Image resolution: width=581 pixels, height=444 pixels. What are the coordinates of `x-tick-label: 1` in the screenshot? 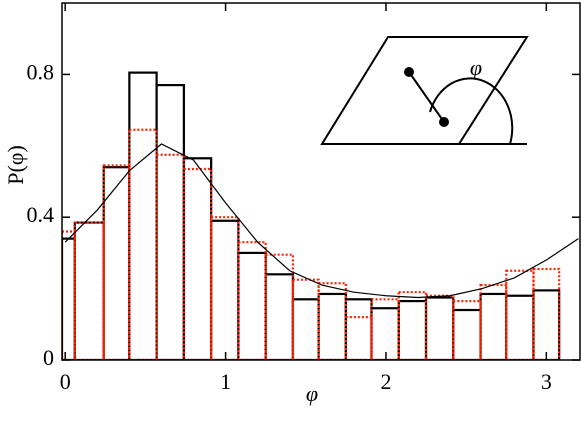 It's located at (225, 381).